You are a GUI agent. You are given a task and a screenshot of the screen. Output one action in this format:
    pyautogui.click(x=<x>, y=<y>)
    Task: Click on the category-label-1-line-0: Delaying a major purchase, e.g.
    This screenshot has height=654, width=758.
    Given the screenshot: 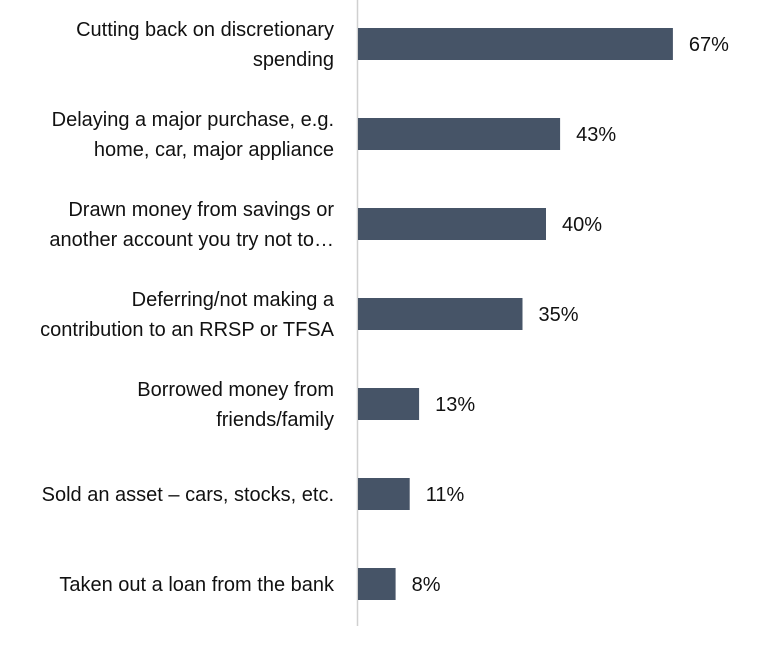 What is the action you would take?
    pyautogui.click(x=193, y=120)
    